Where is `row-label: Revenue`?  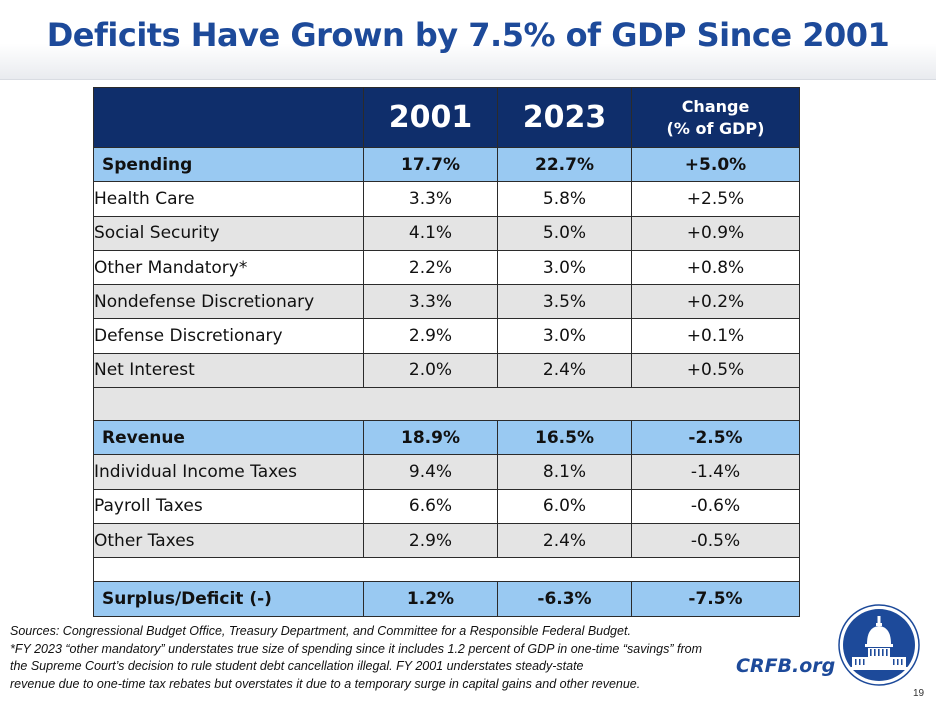 row-label: Revenue is located at coordinates (228, 438).